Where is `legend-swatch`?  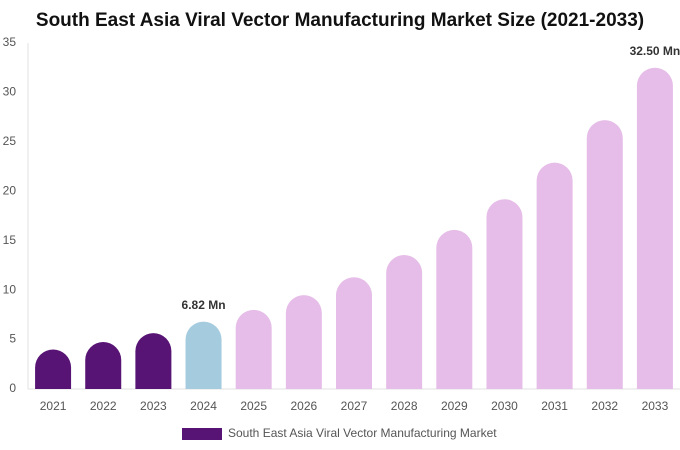 legend-swatch is located at coordinates (202, 434).